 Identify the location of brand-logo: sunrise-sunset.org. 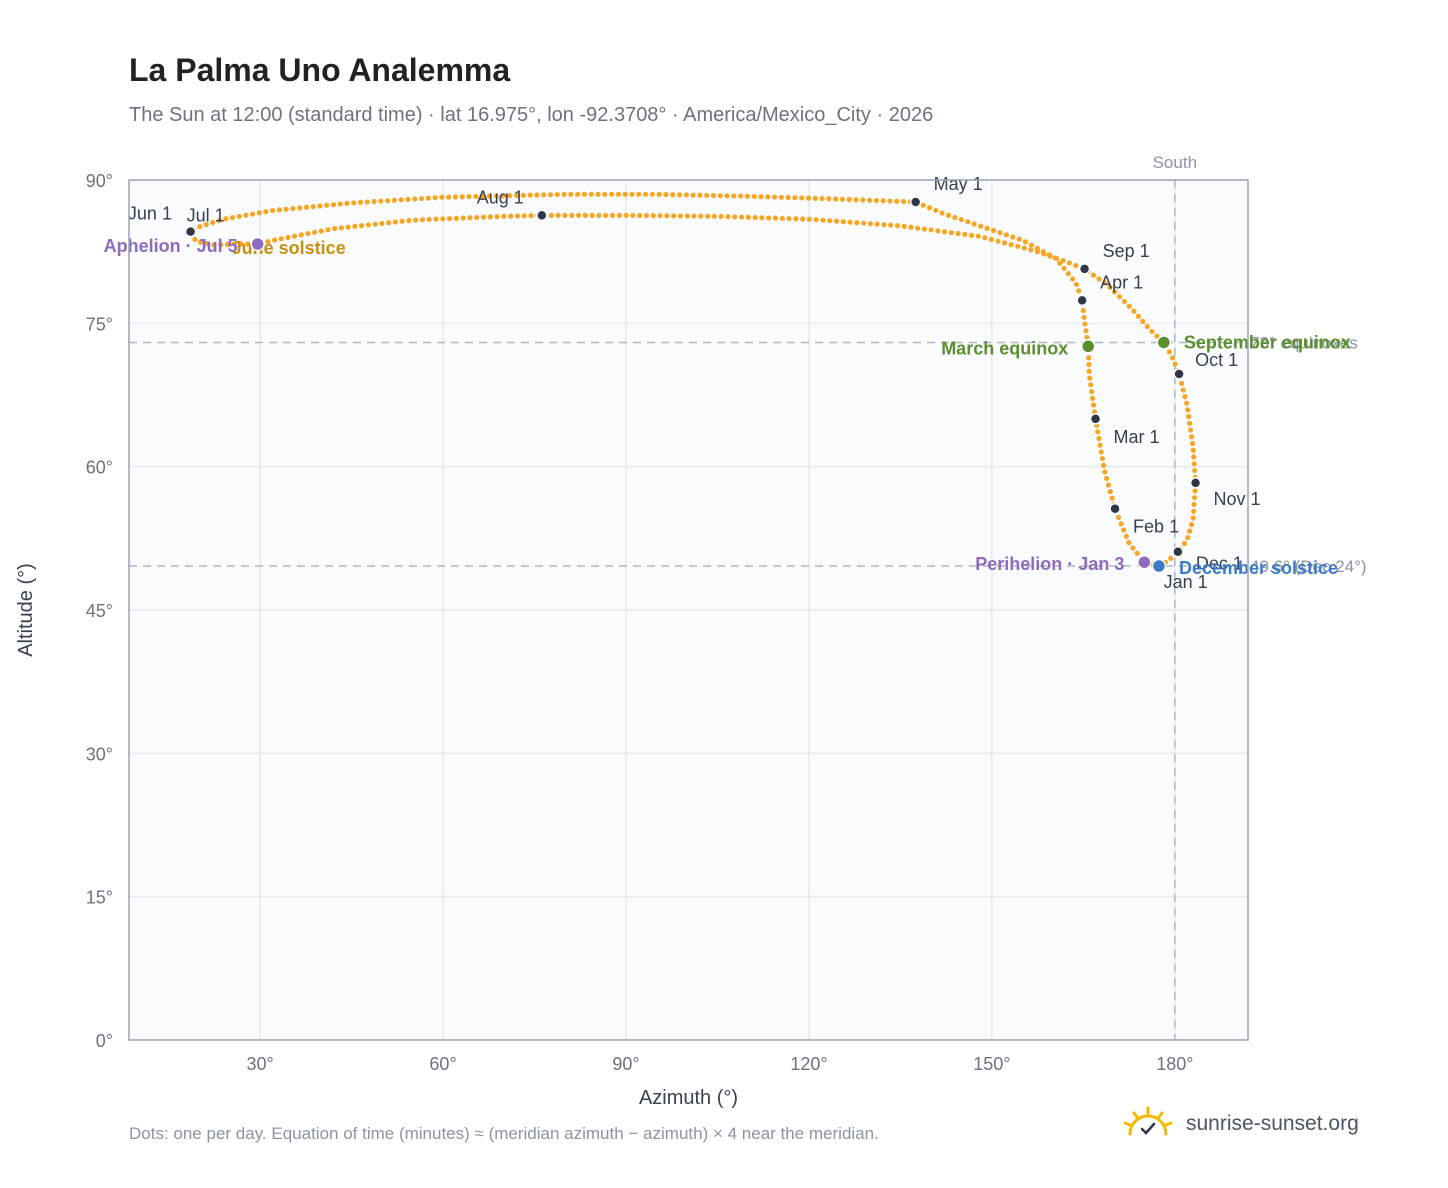
(1239, 1124).